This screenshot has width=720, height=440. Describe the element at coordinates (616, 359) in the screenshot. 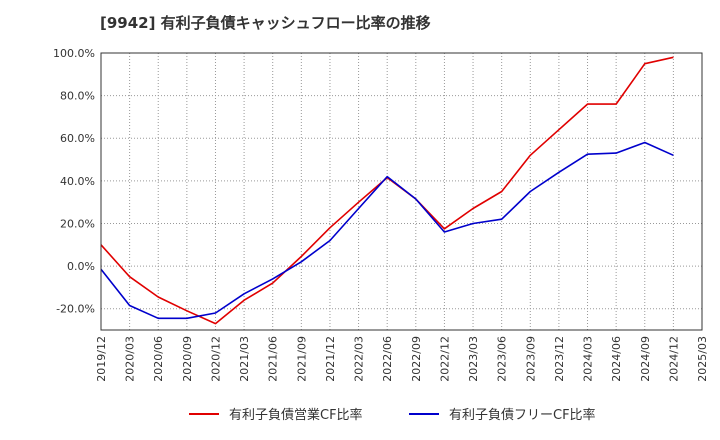

I see `x-tick-label: 2024/06` at that location.